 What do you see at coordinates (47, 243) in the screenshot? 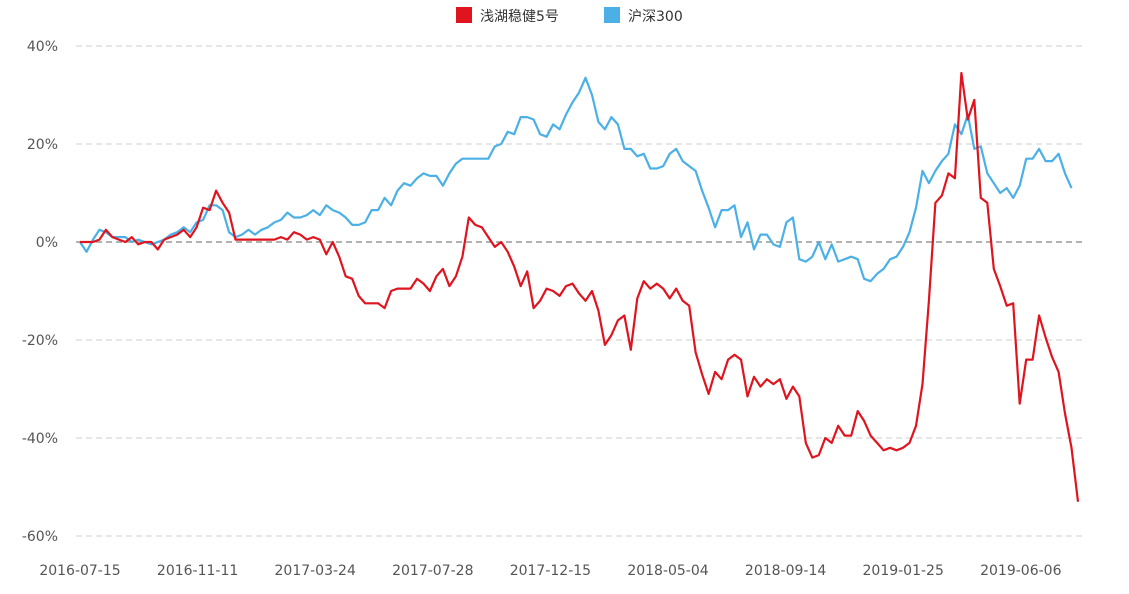
I see `y-tick-label: 0%` at bounding box center [47, 243].